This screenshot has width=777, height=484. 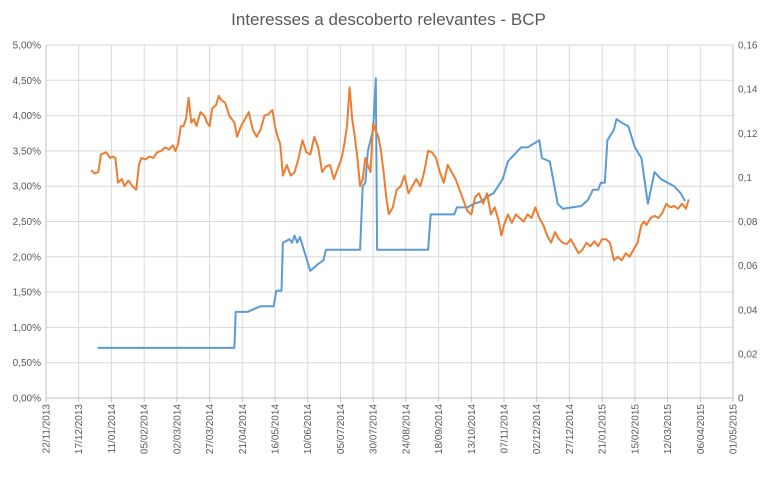 What do you see at coordinates (210, 429) in the screenshot?
I see `x-tick-label: 27/03/2014` at bounding box center [210, 429].